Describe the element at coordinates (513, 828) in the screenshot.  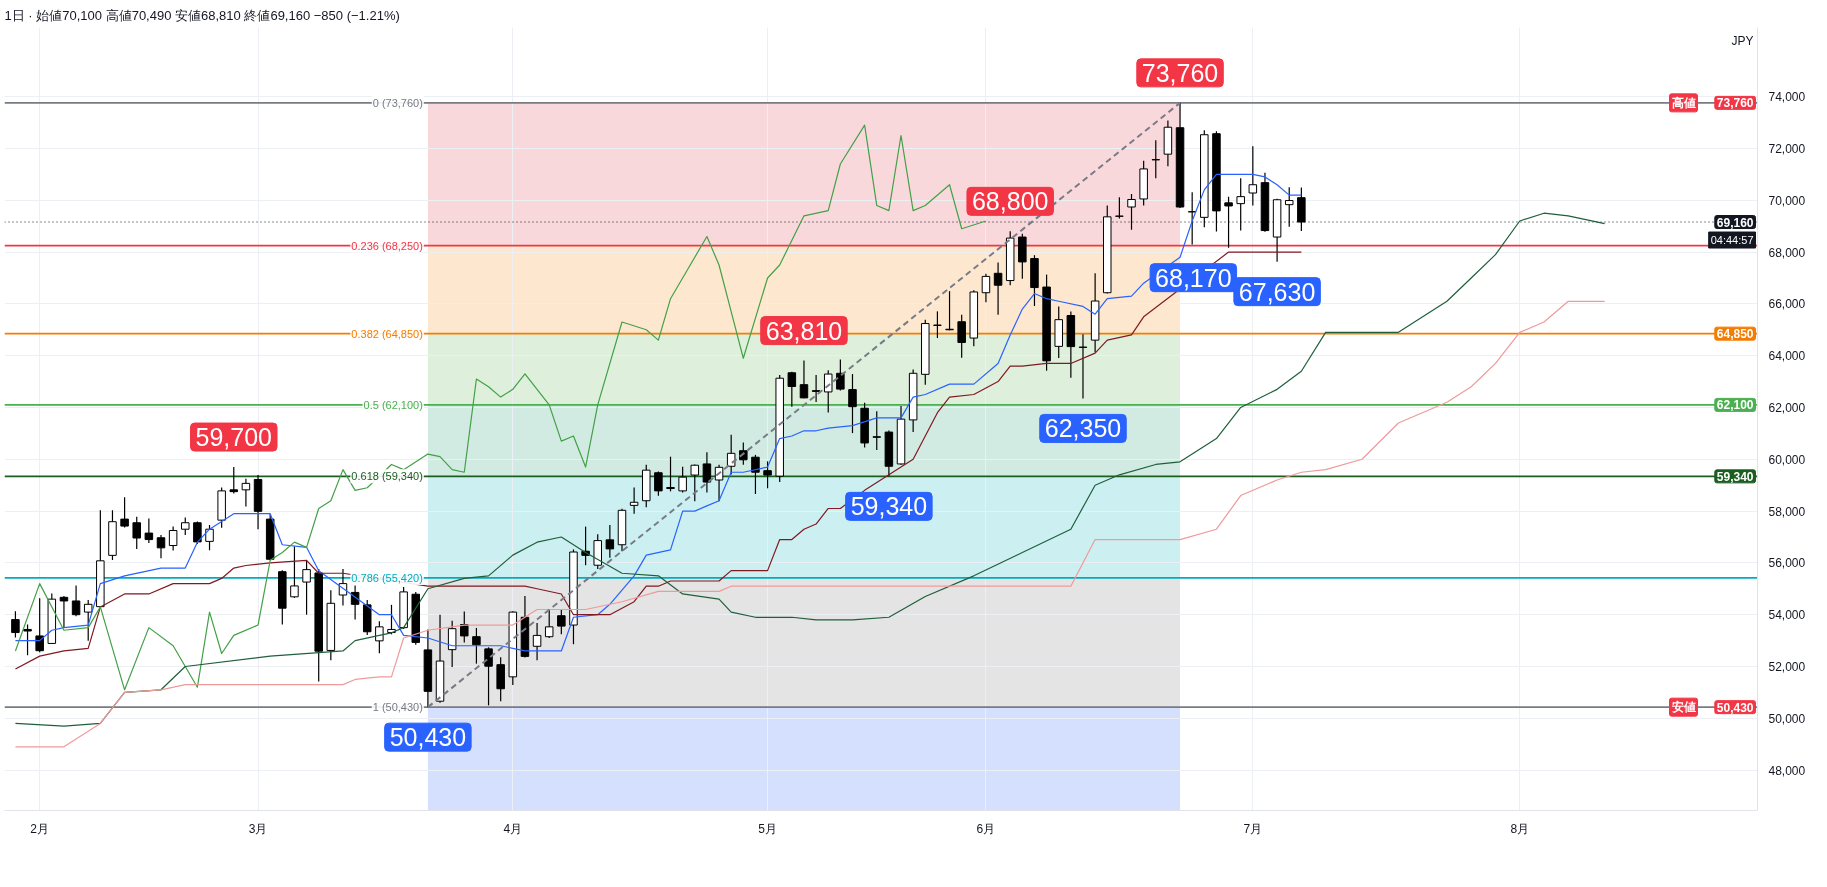
I see `x-tick-label: 4月` at that location.